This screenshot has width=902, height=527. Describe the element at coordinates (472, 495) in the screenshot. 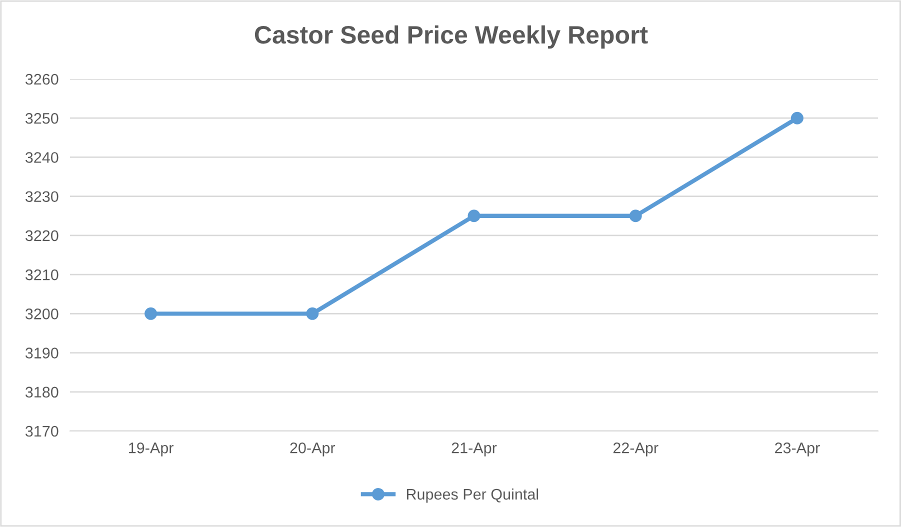

I see `legend-label: Rupees Per Quintal` at that location.